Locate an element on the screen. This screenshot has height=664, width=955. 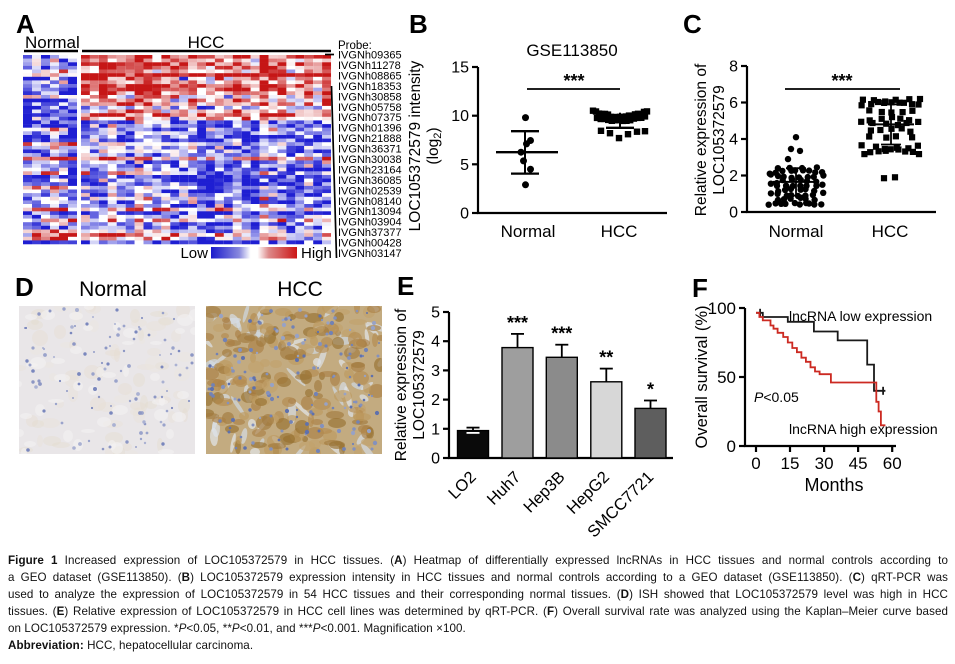
svg-text: D is located at coordinates (24, 287).